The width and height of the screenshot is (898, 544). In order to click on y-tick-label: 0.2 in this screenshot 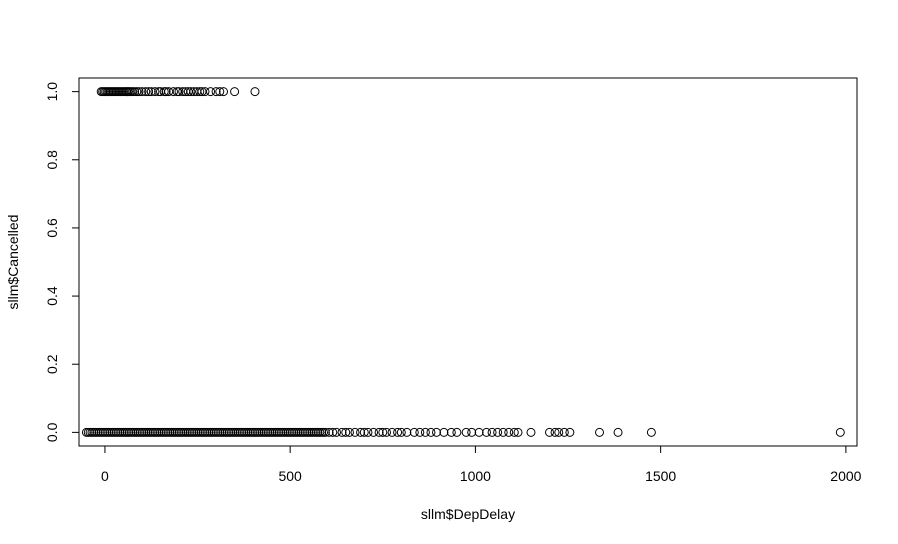, I will do `click(52, 364)`.